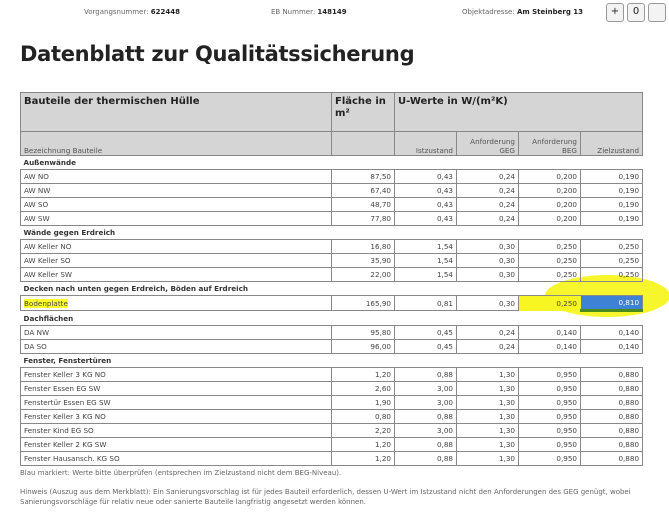  Describe the element at coordinates (363, 176) in the screenshot. I see `cell-flaeche: 87,50` at that location.